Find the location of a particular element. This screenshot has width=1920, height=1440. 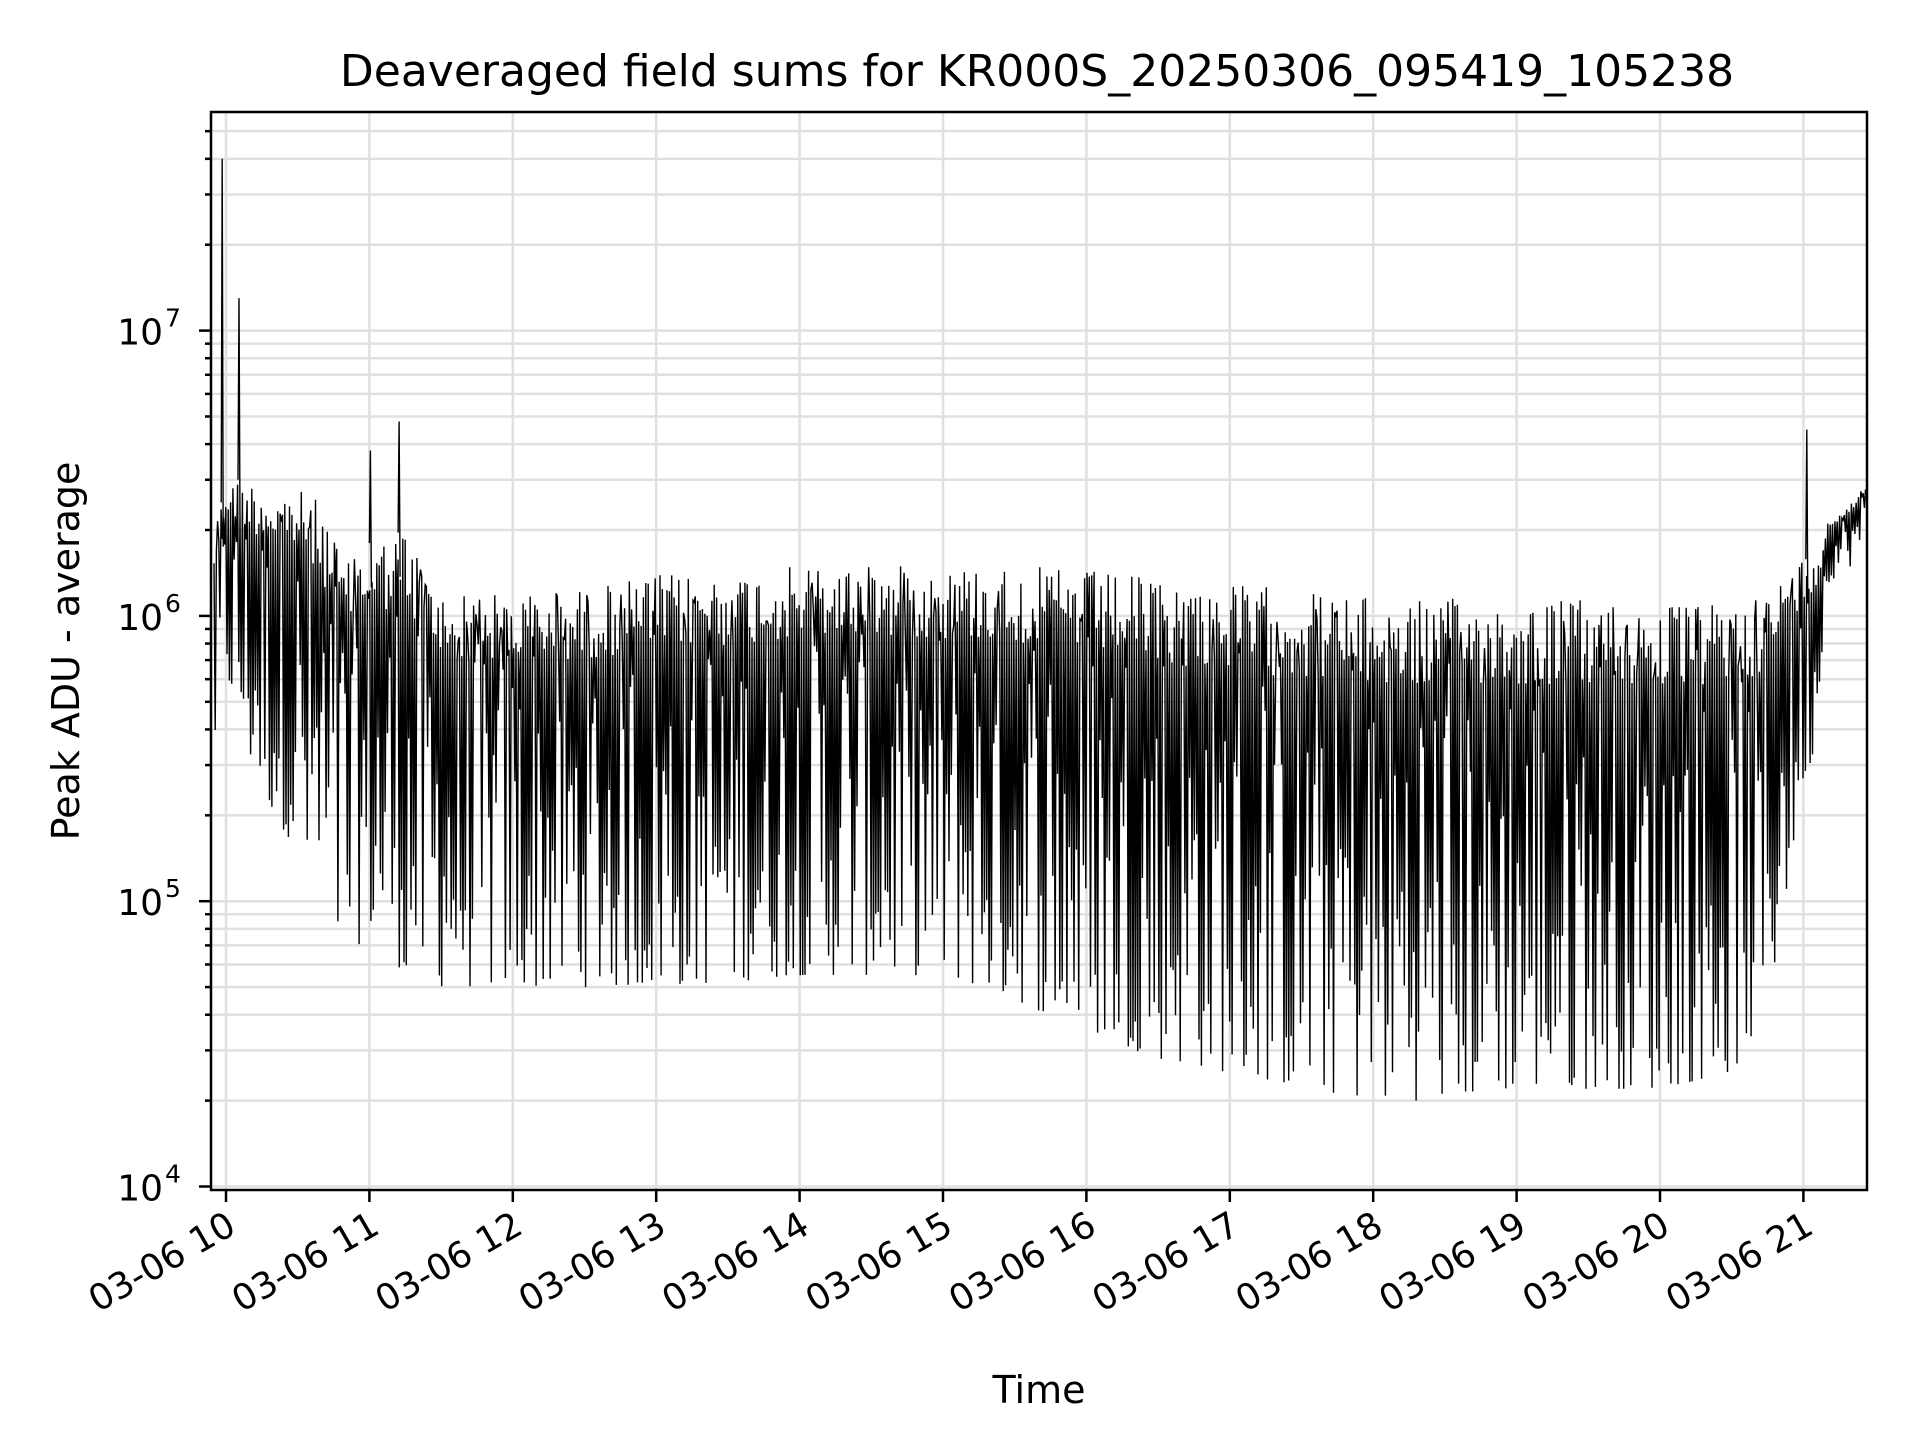

x-tick-label: 03-06 16 is located at coordinates (1022, 1262).